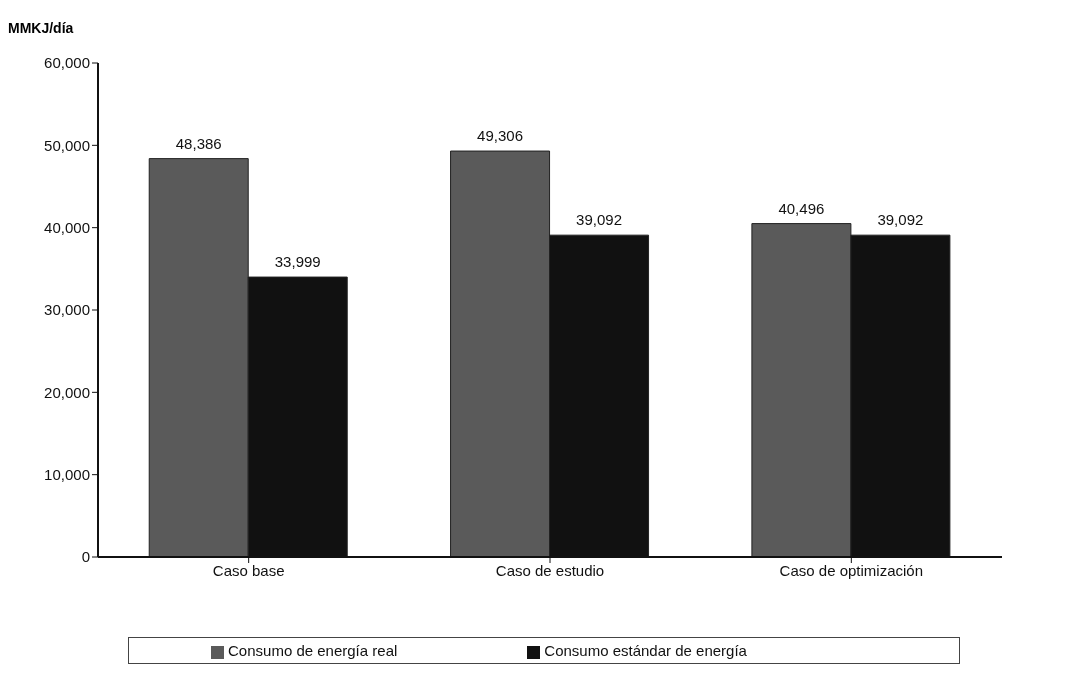 The height and width of the screenshot is (692, 1070). What do you see at coordinates (67, 474) in the screenshot?
I see `y-tick-label: 10,000` at bounding box center [67, 474].